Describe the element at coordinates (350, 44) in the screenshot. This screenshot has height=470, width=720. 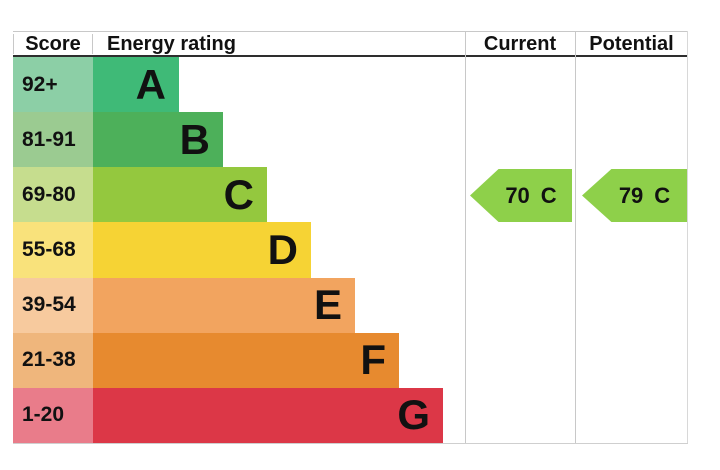
I see `header-row: Score Energy rating Current Potential` at that location.